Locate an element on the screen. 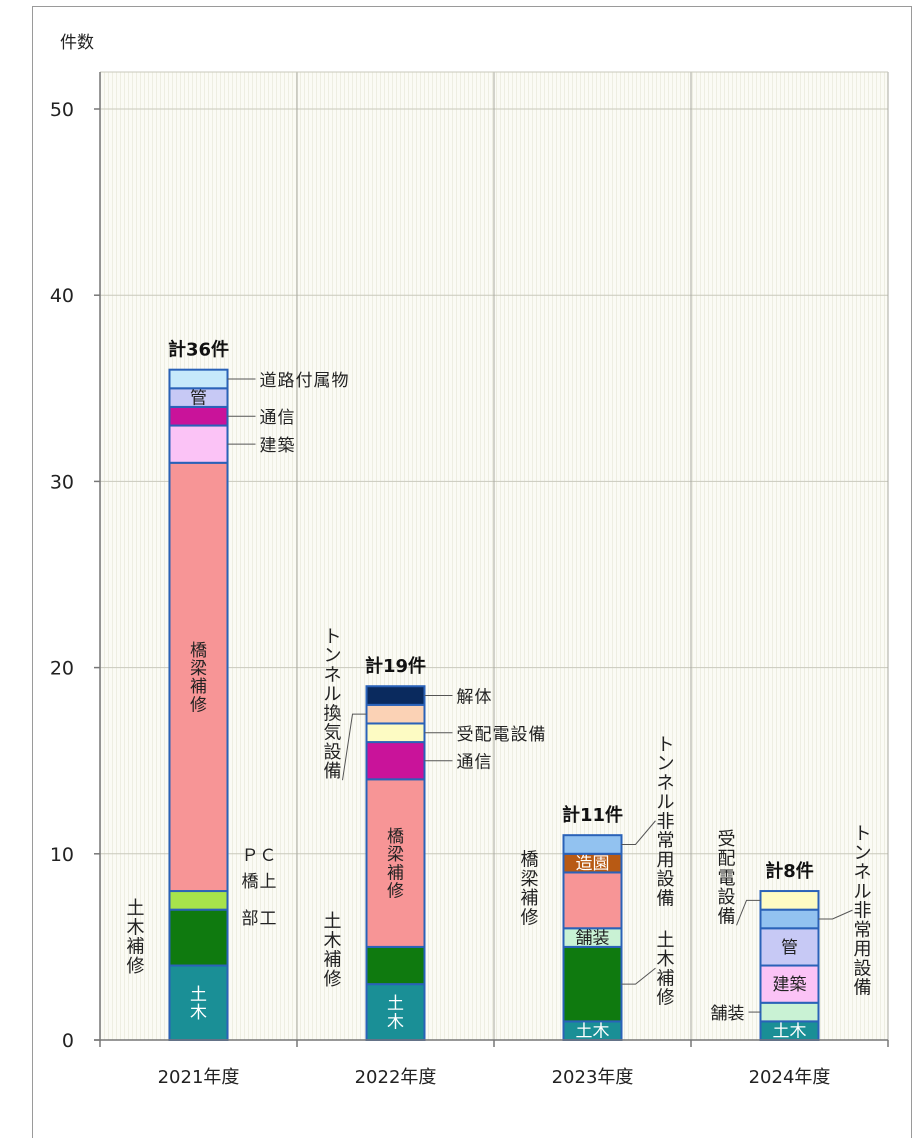 This screenshot has width=915, height=1143. segment-label: 造園 is located at coordinates (593, 864).